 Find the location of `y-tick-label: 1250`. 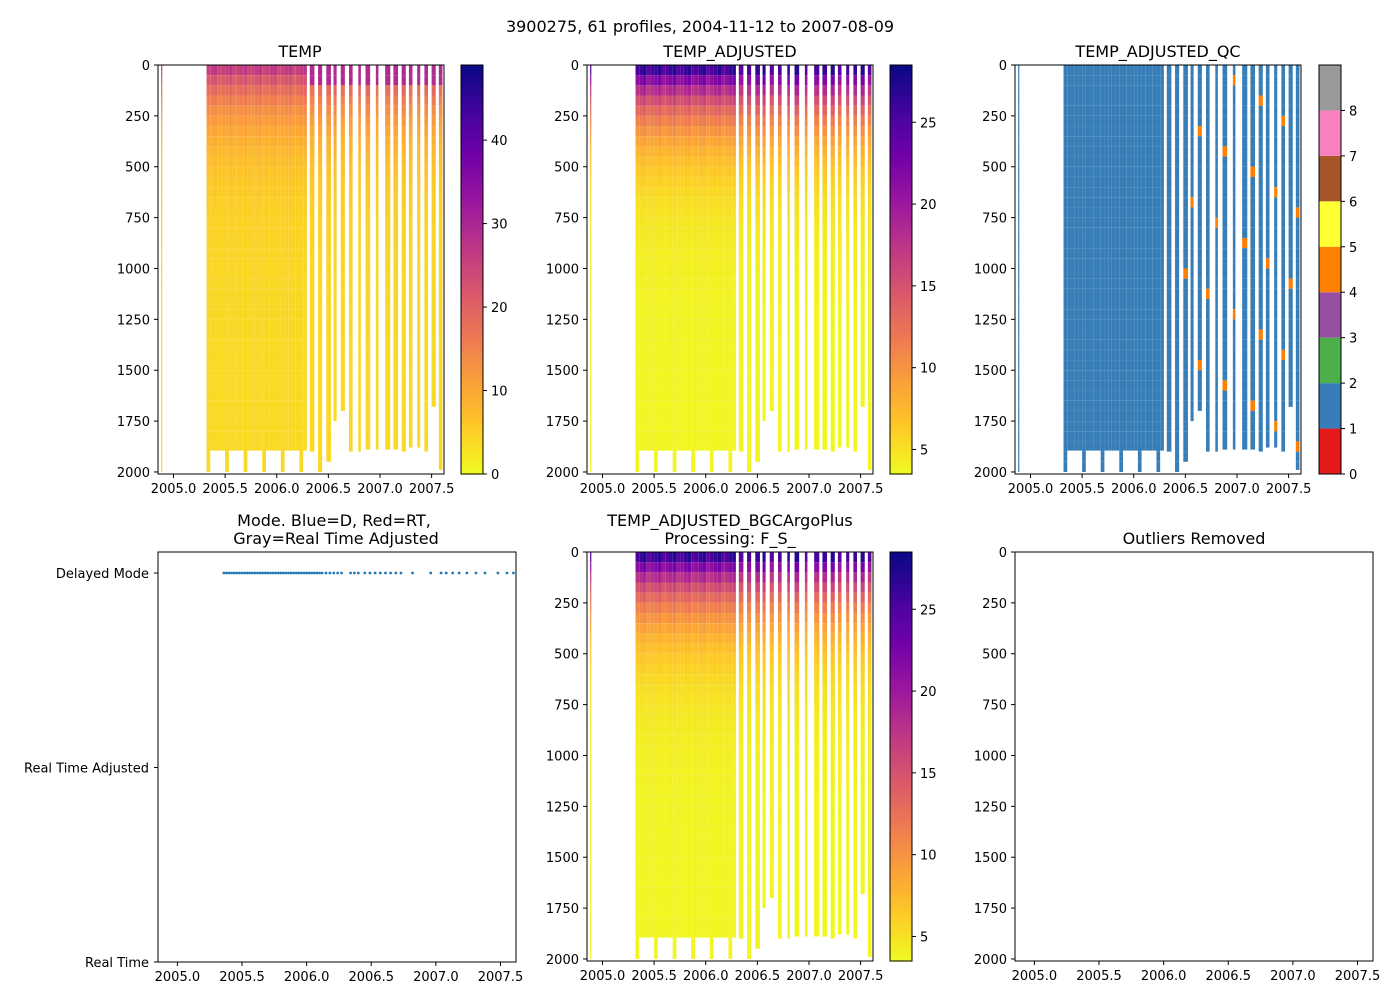

y-tick-label: 1250 is located at coordinates (133, 320).